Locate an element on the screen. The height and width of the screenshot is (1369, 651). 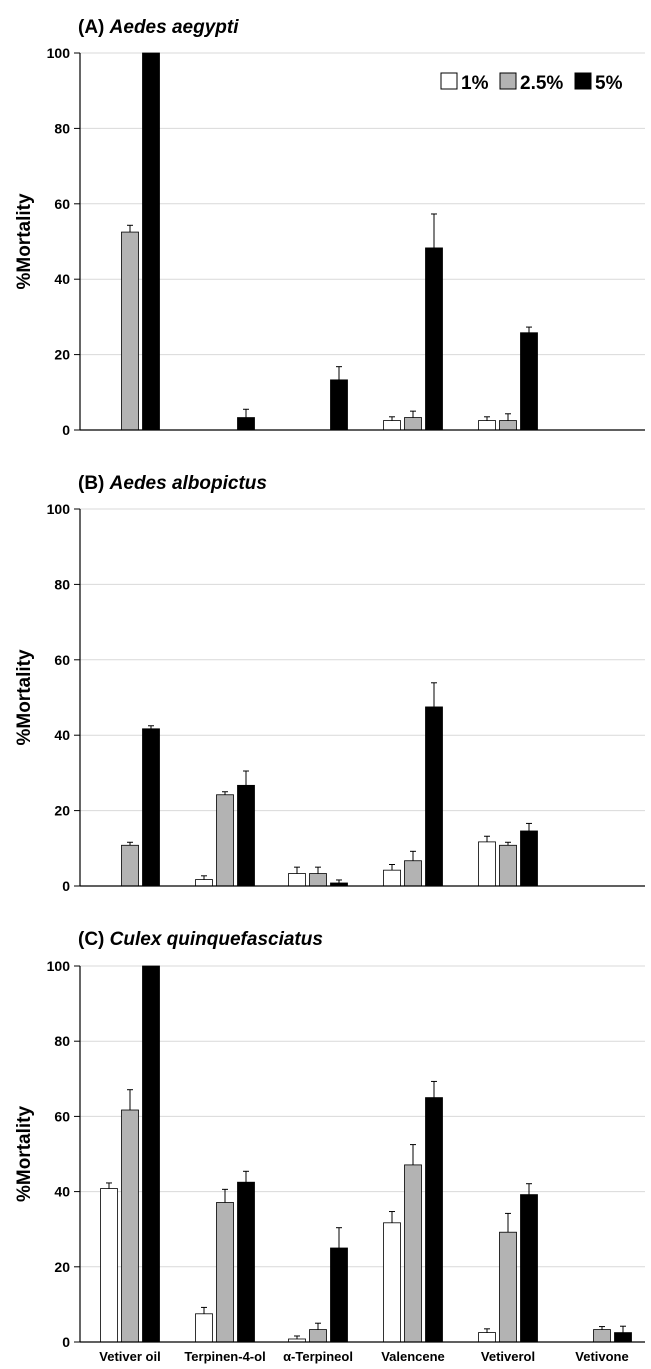
legend-label: 1% is located at coordinates (475, 83).